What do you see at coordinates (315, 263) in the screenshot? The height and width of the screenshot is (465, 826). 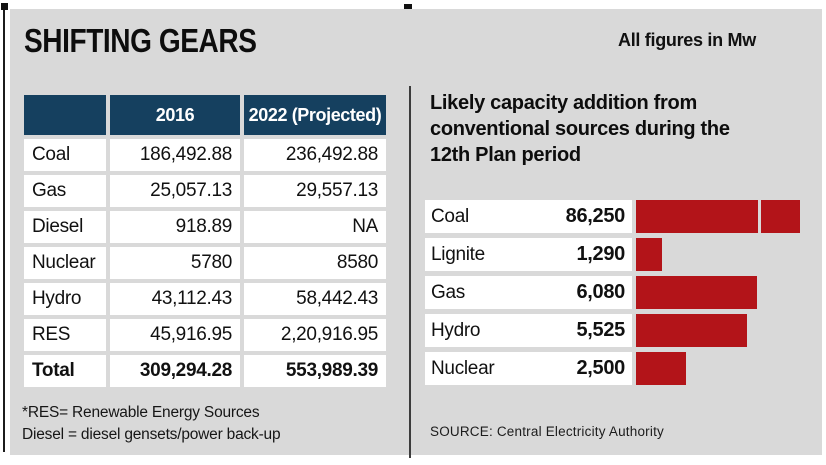 I see `value-2022: 8580` at bounding box center [315, 263].